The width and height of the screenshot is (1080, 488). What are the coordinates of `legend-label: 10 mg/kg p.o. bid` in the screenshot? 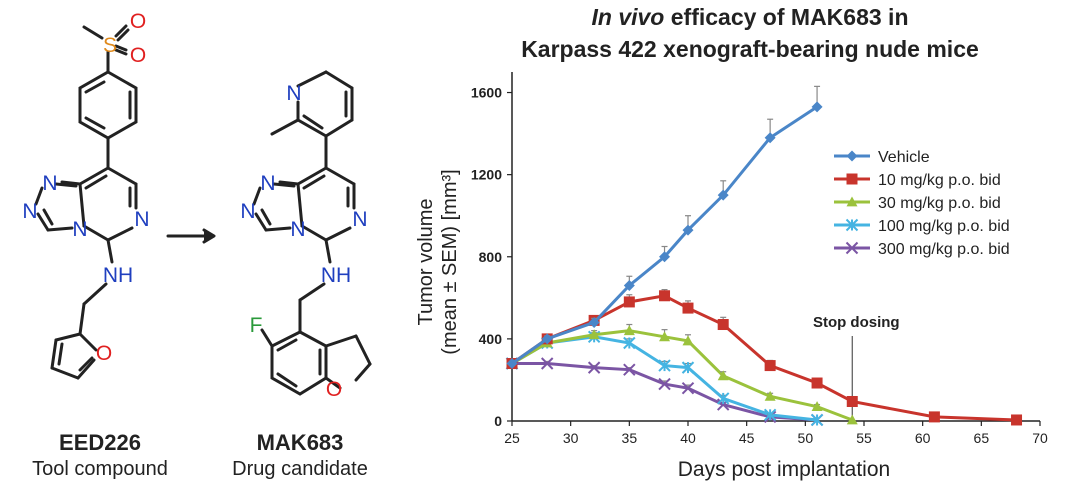 It's located at (939, 180).